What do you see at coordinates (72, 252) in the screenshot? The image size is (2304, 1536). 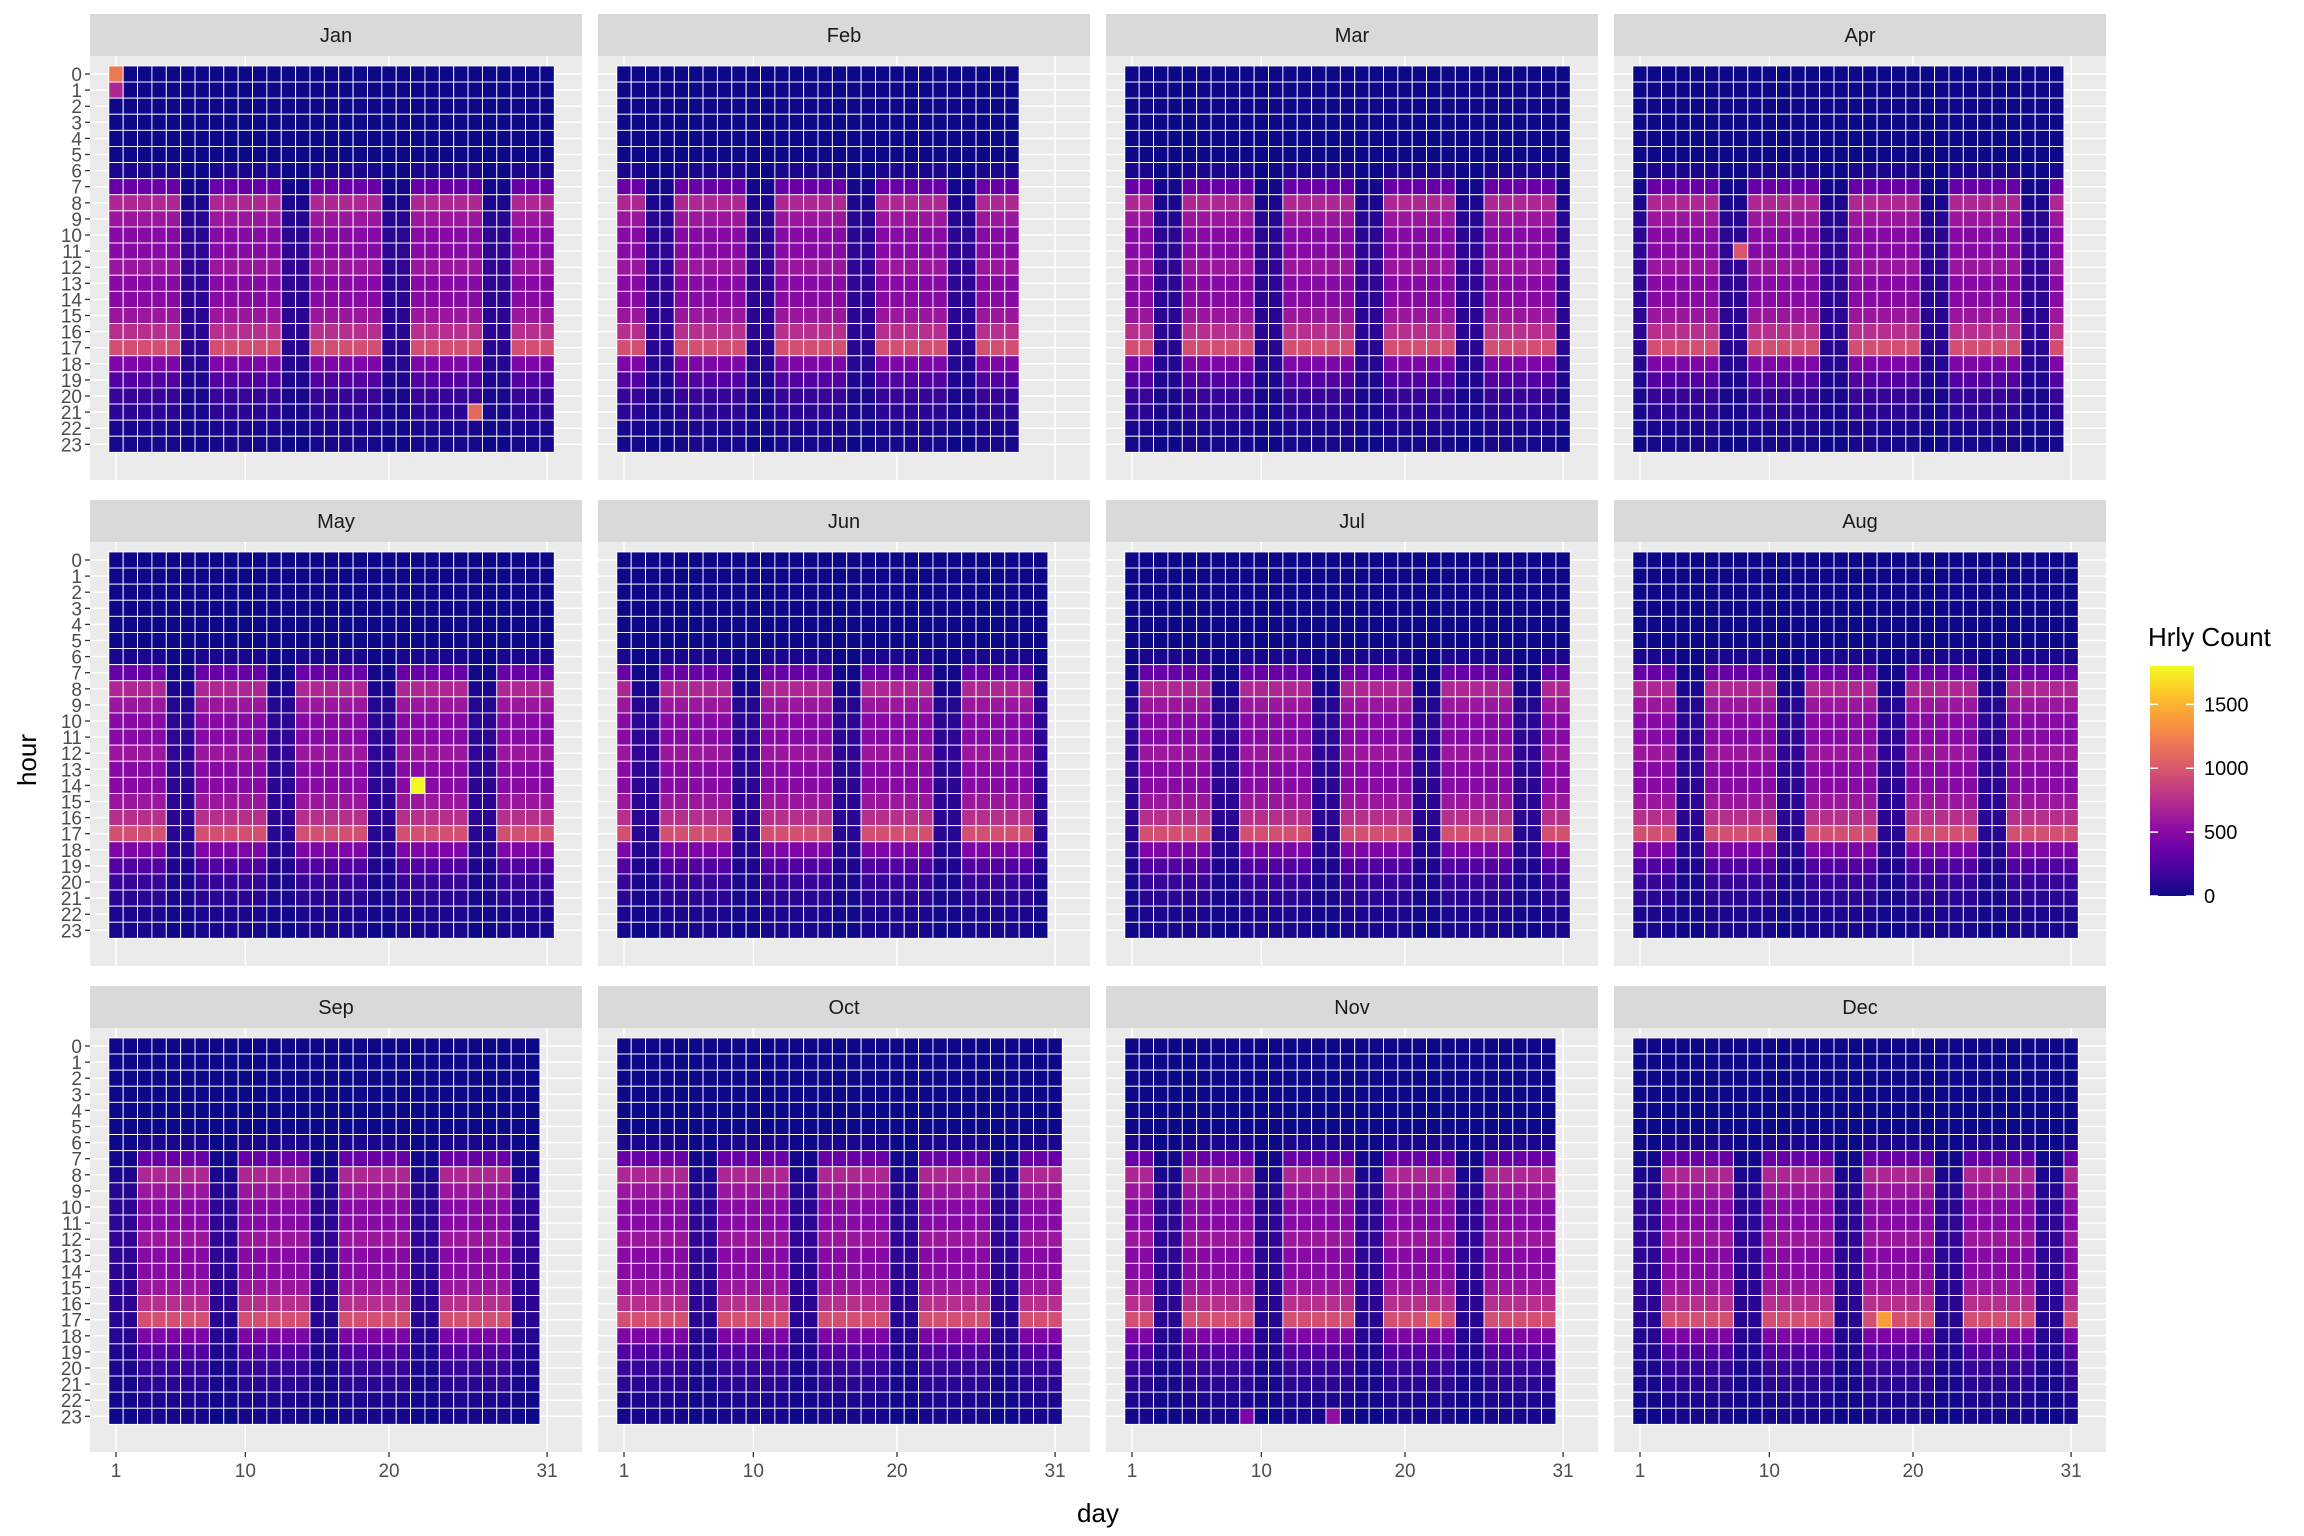 I see `y-tick-label: 11` at bounding box center [72, 252].